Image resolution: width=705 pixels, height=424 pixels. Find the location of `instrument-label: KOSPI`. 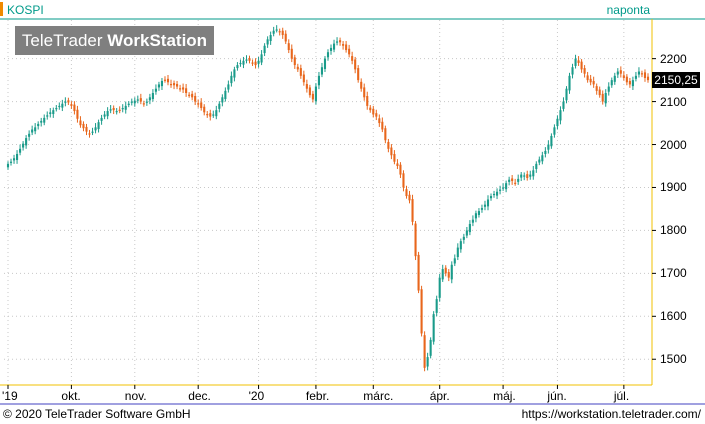

instrument-label: KOSPI is located at coordinates (25, 10).